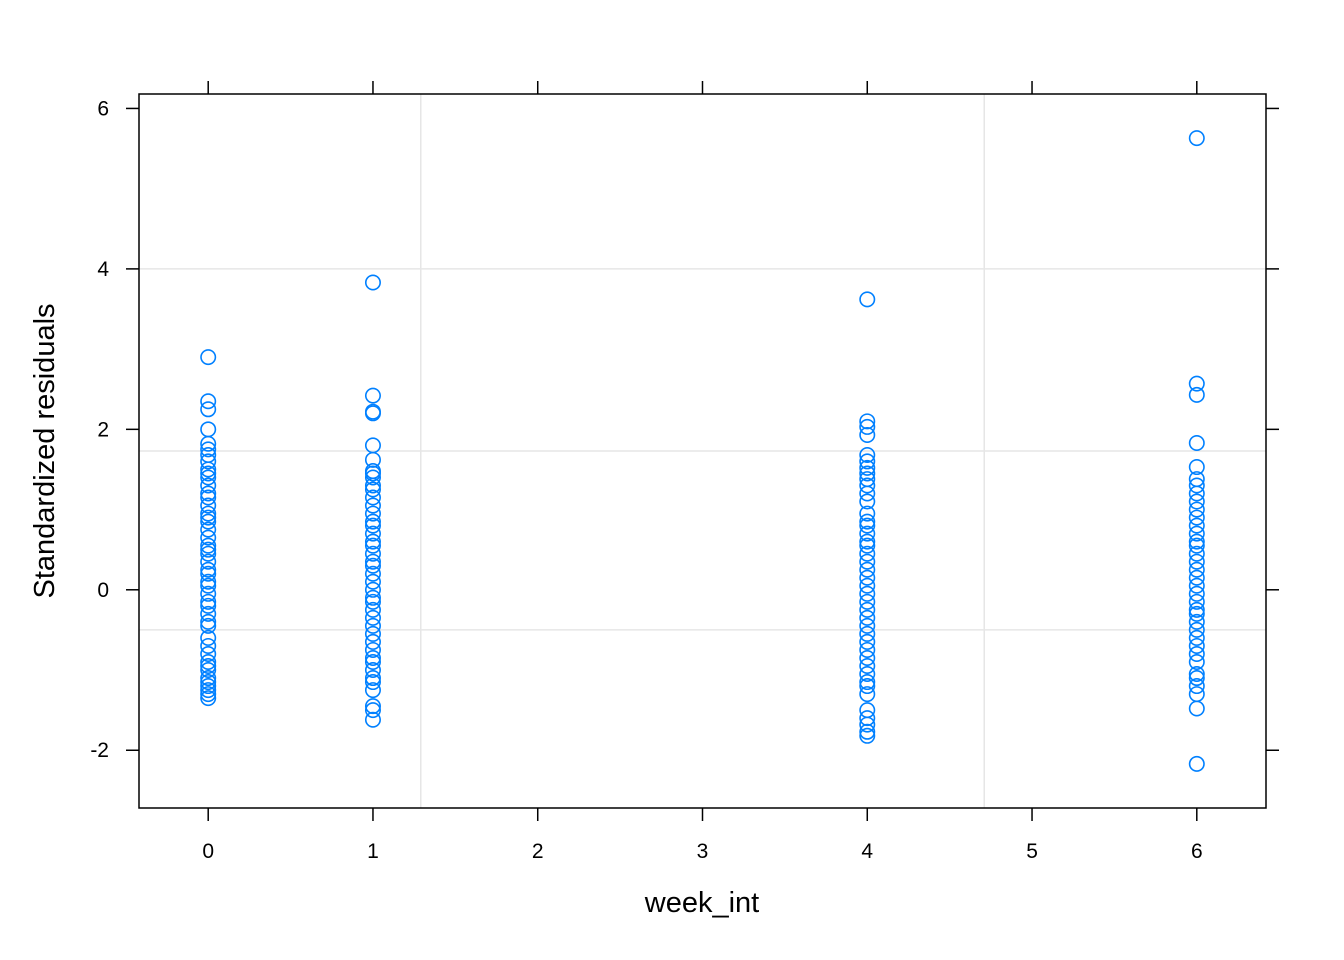 This screenshot has width=1344, height=960. What do you see at coordinates (373, 851) in the screenshot?
I see `x-tick-label: 1` at bounding box center [373, 851].